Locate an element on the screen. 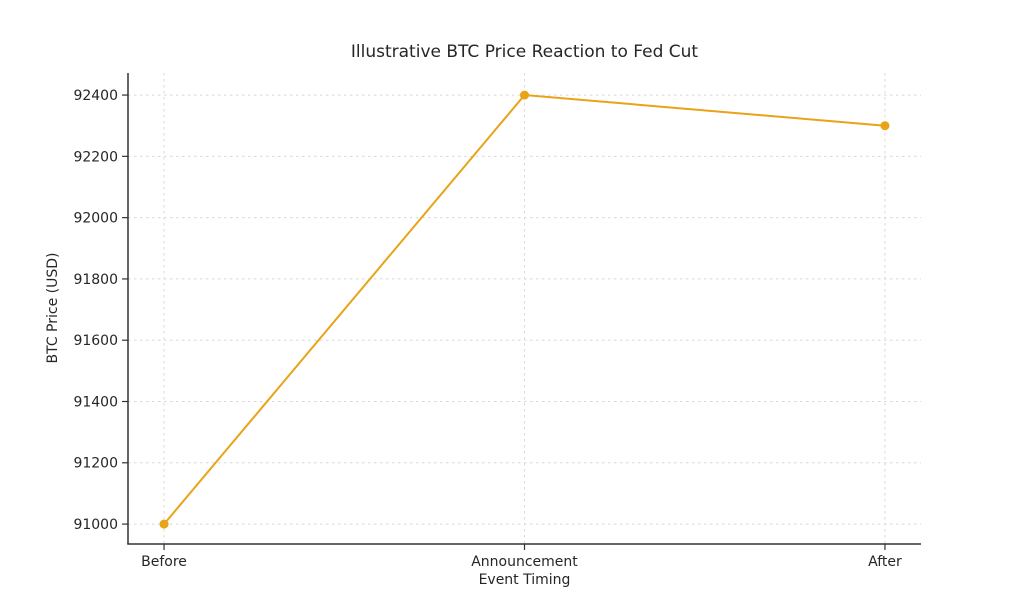 The width and height of the screenshot is (1024, 614). data-point-announcement is located at coordinates (524, 95).